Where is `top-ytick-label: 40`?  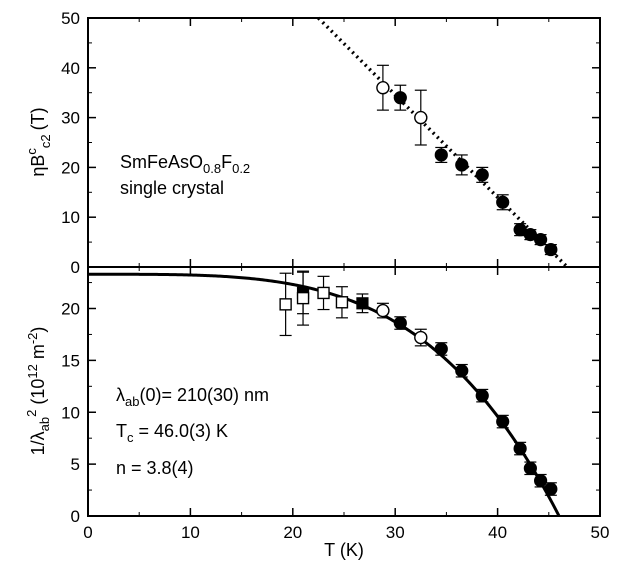
top-ytick-label: 40 is located at coordinates (70, 68).